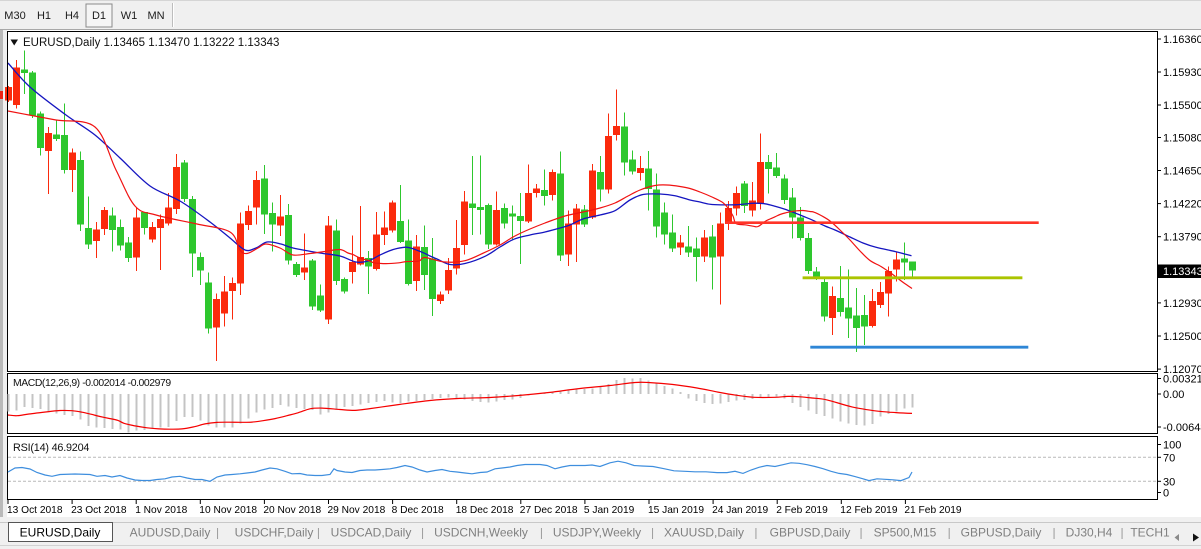  What do you see at coordinates (485, 510) in the screenshot?
I see `svg-text: 18 Dec 2018` at bounding box center [485, 510].